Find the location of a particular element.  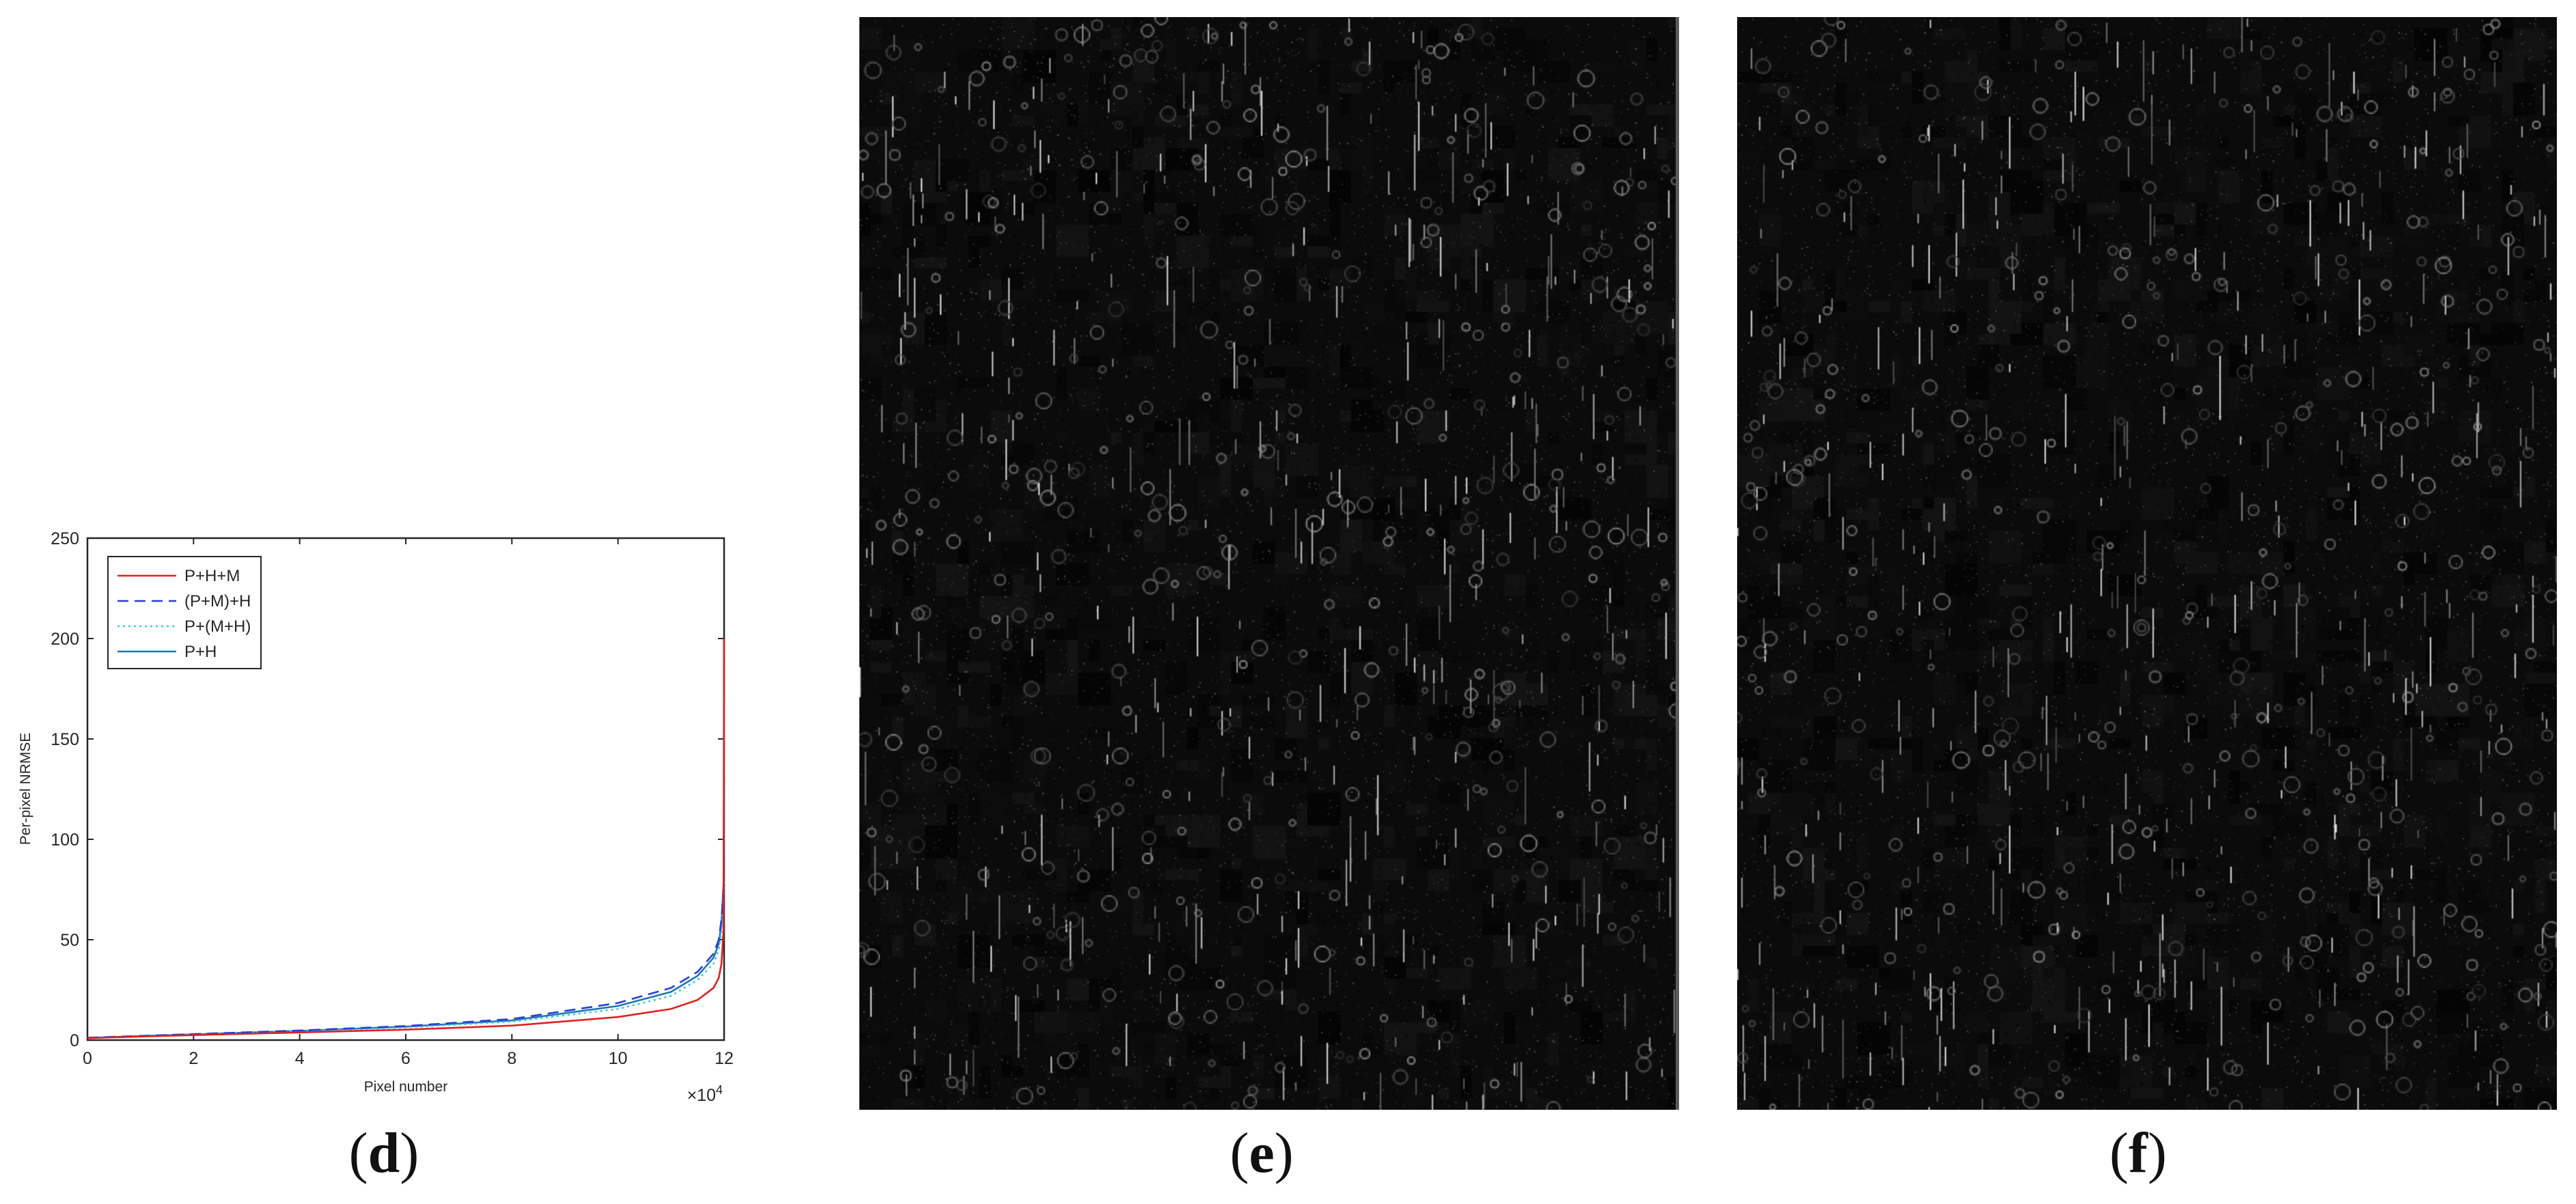

axis-ticks: 0 2 4 6 8 10 12 0 50 100 150 200 250 is located at coordinates (393, 799).